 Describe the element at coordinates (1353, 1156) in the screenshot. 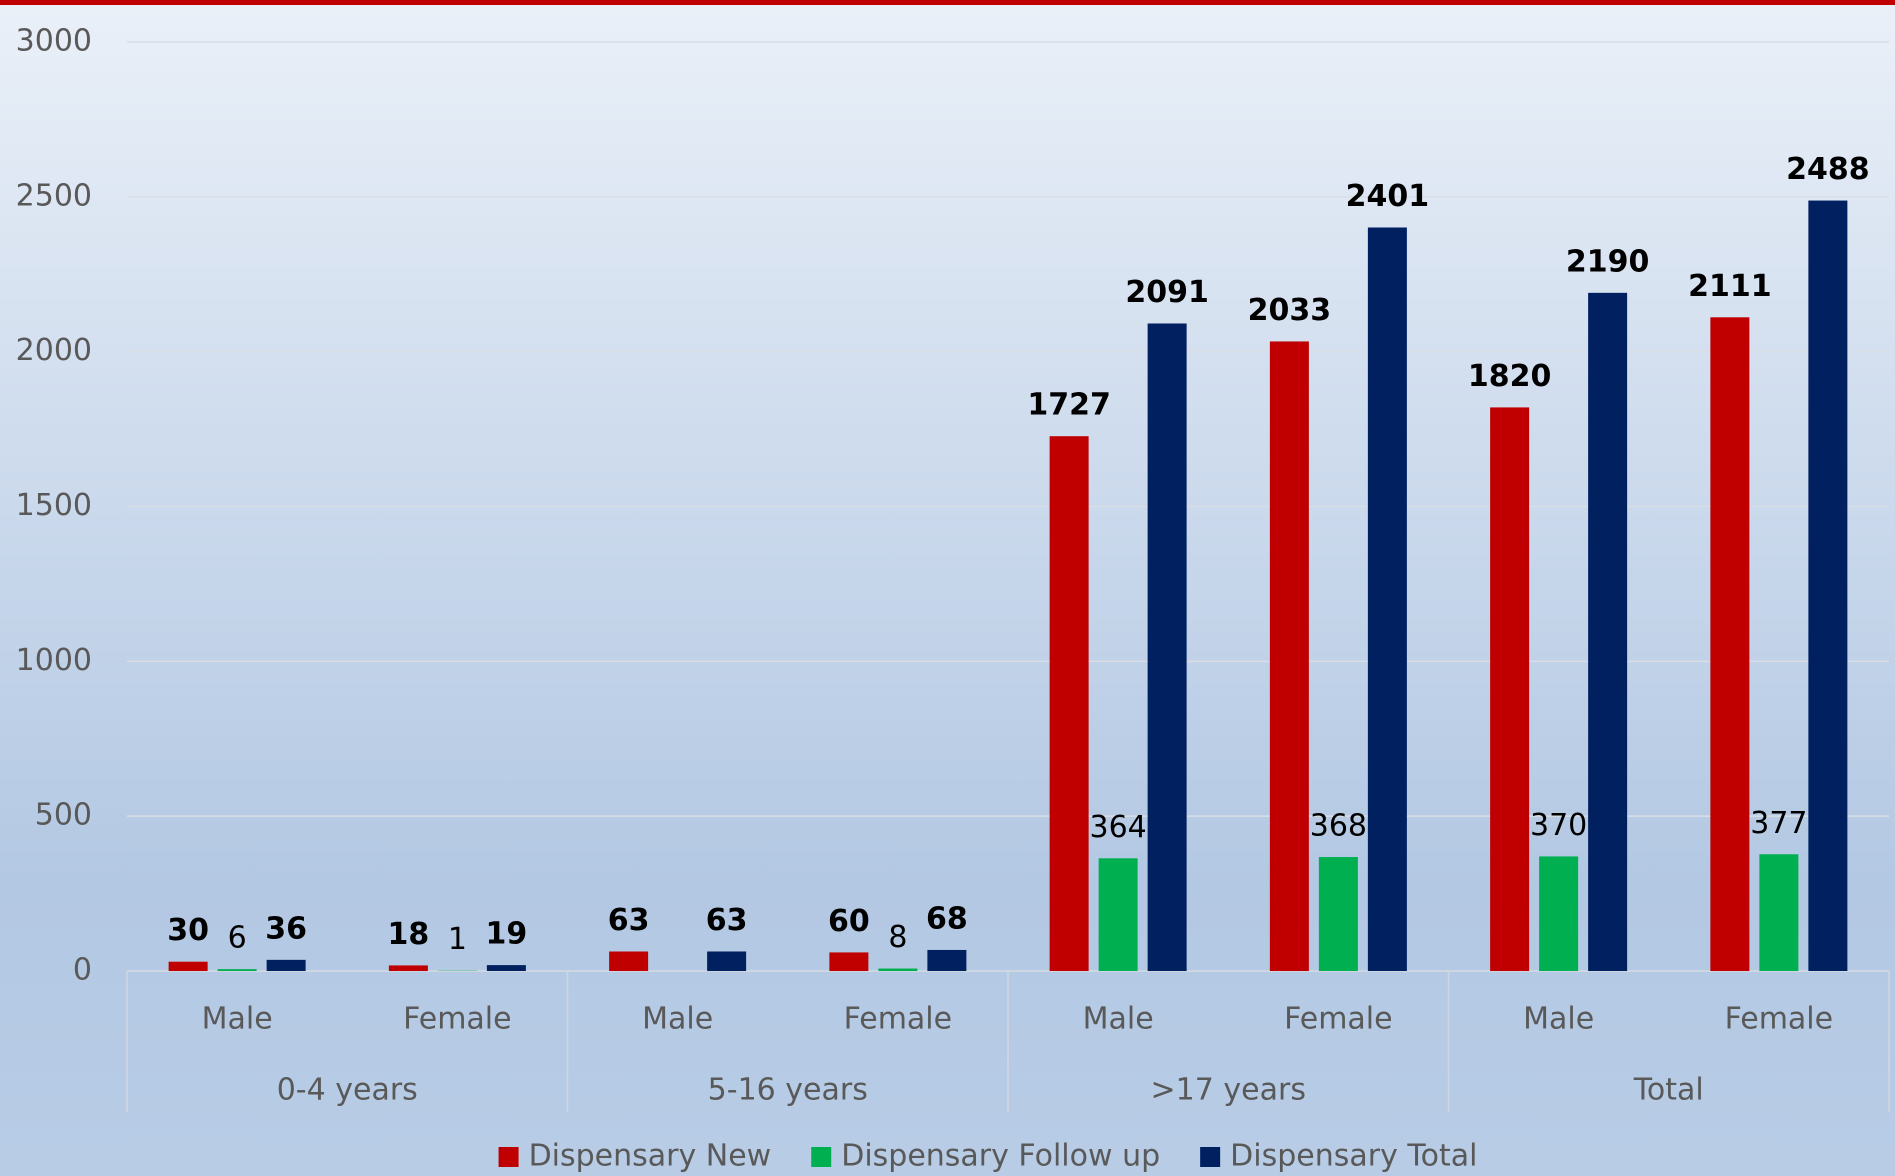

I see `legend-label: Dispensary Total` at that location.